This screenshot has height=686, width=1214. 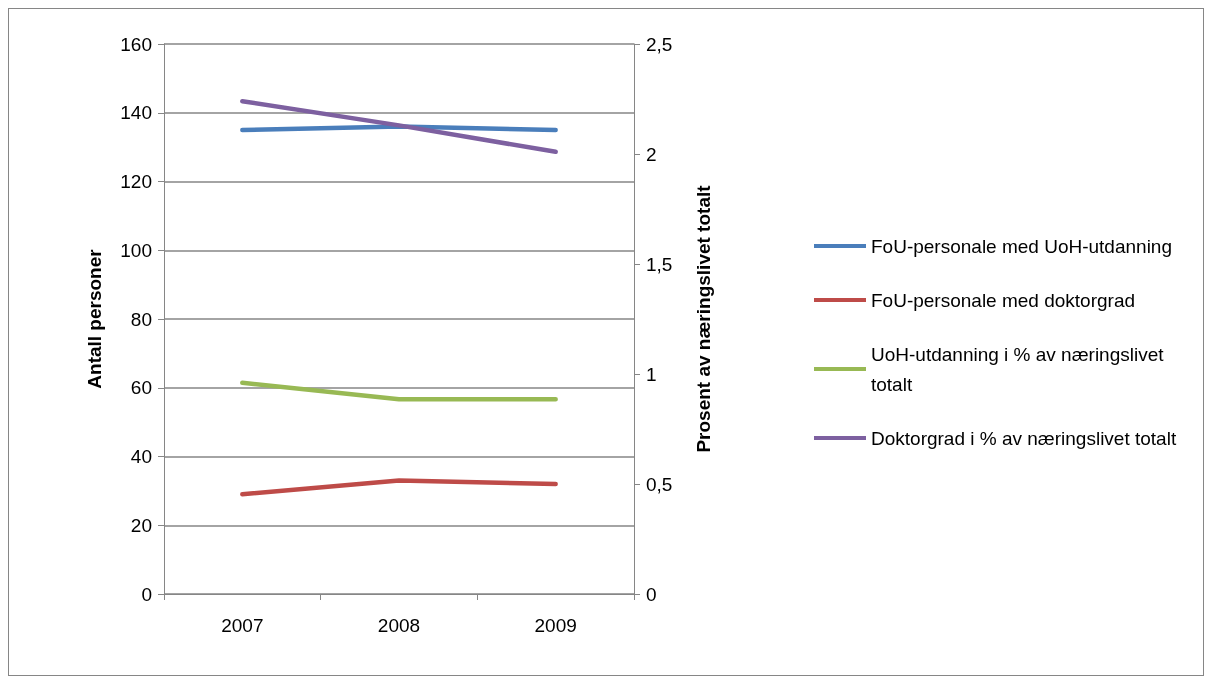 I want to click on legend-label: FoU-personale med doktorgrad, so click(x=1003, y=300).